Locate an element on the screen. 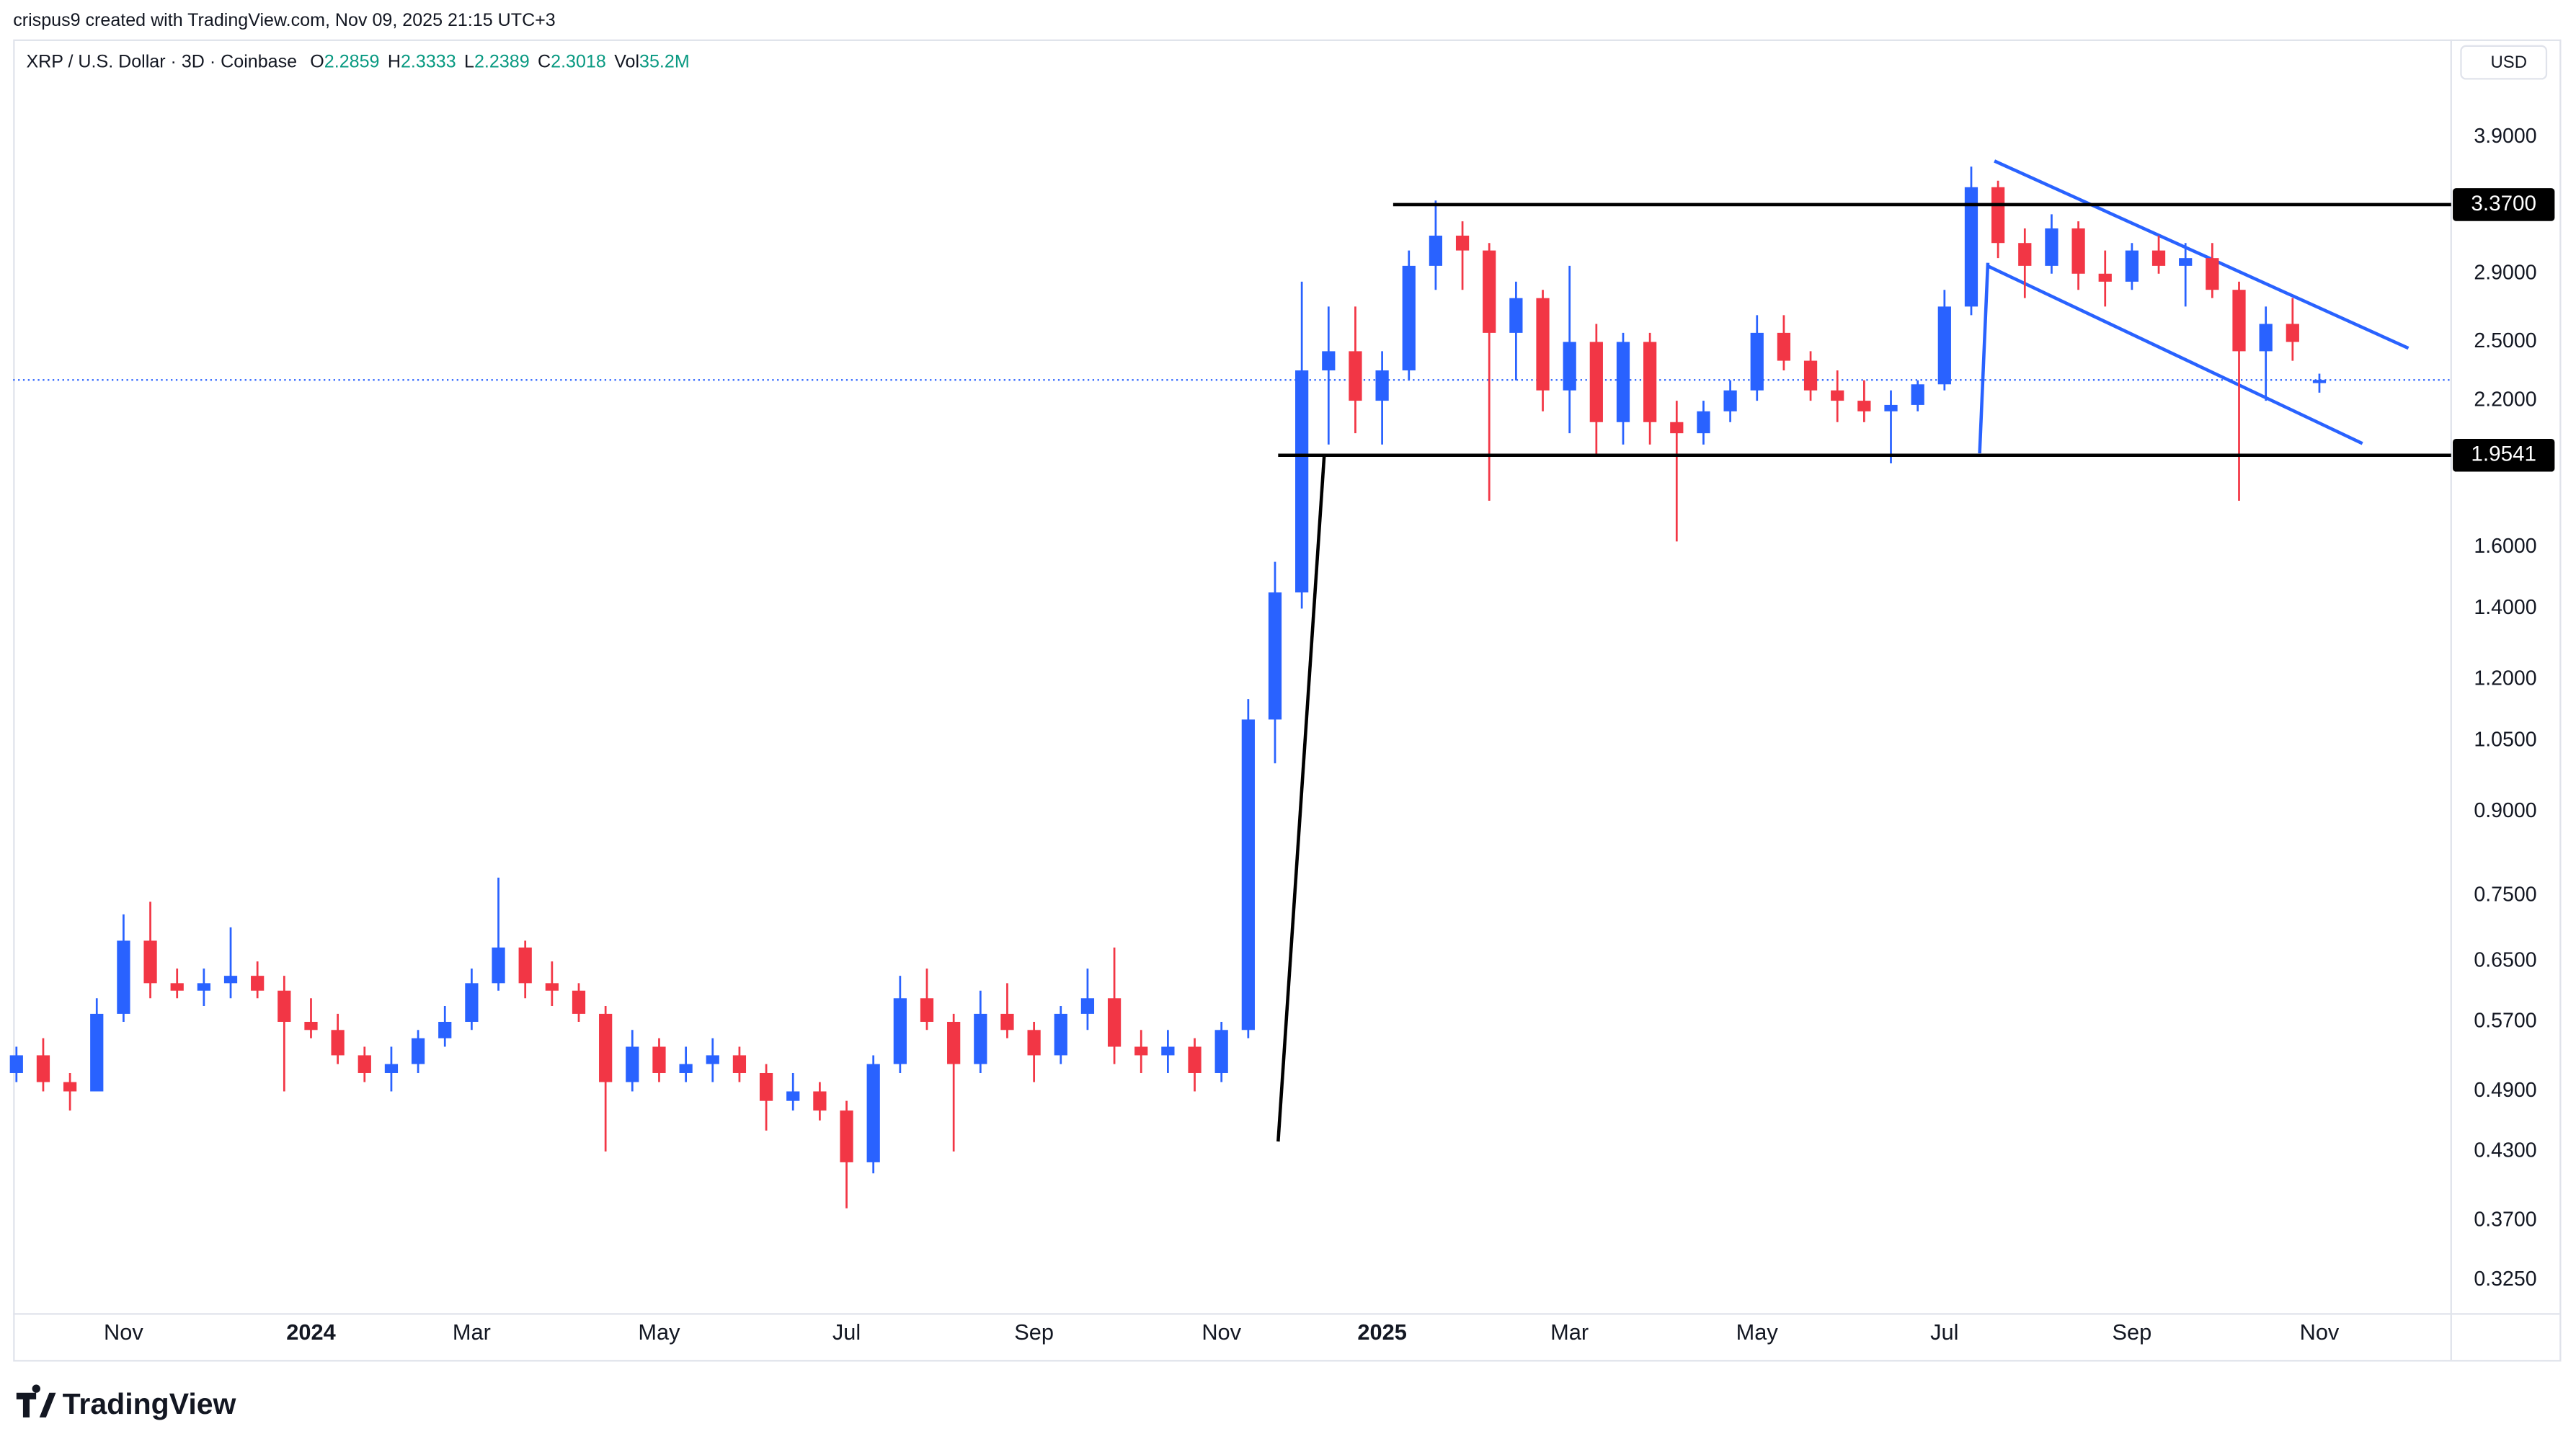 This screenshot has width=2576, height=1447. y-tick-label: 0.9000 is located at coordinates (2505, 811).